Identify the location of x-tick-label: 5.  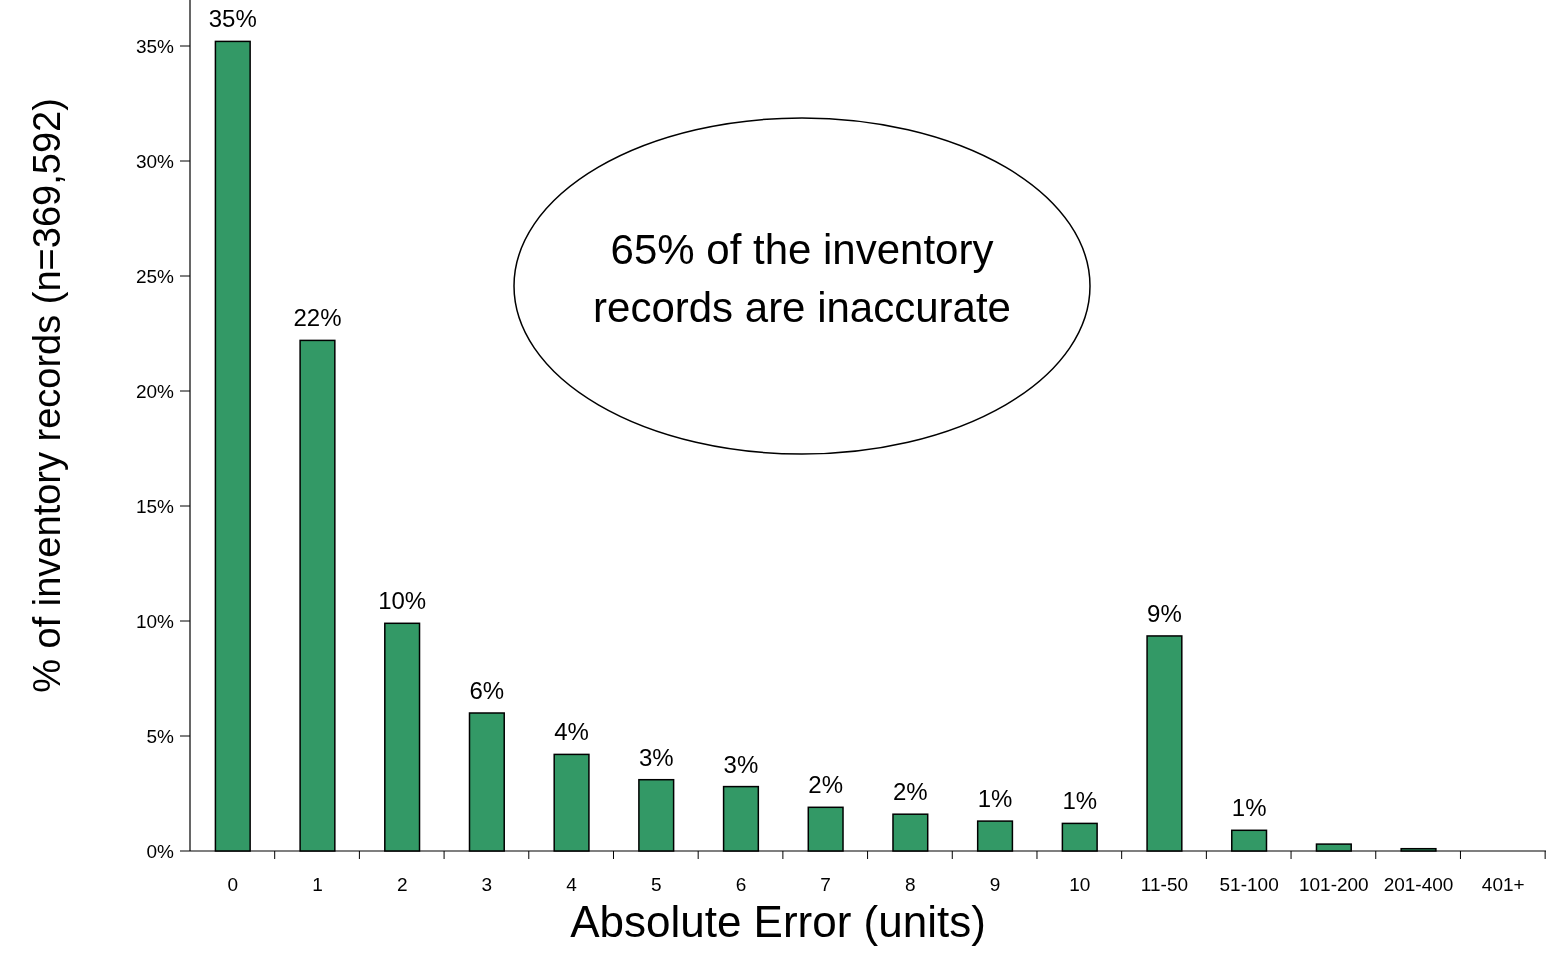
(656, 884).